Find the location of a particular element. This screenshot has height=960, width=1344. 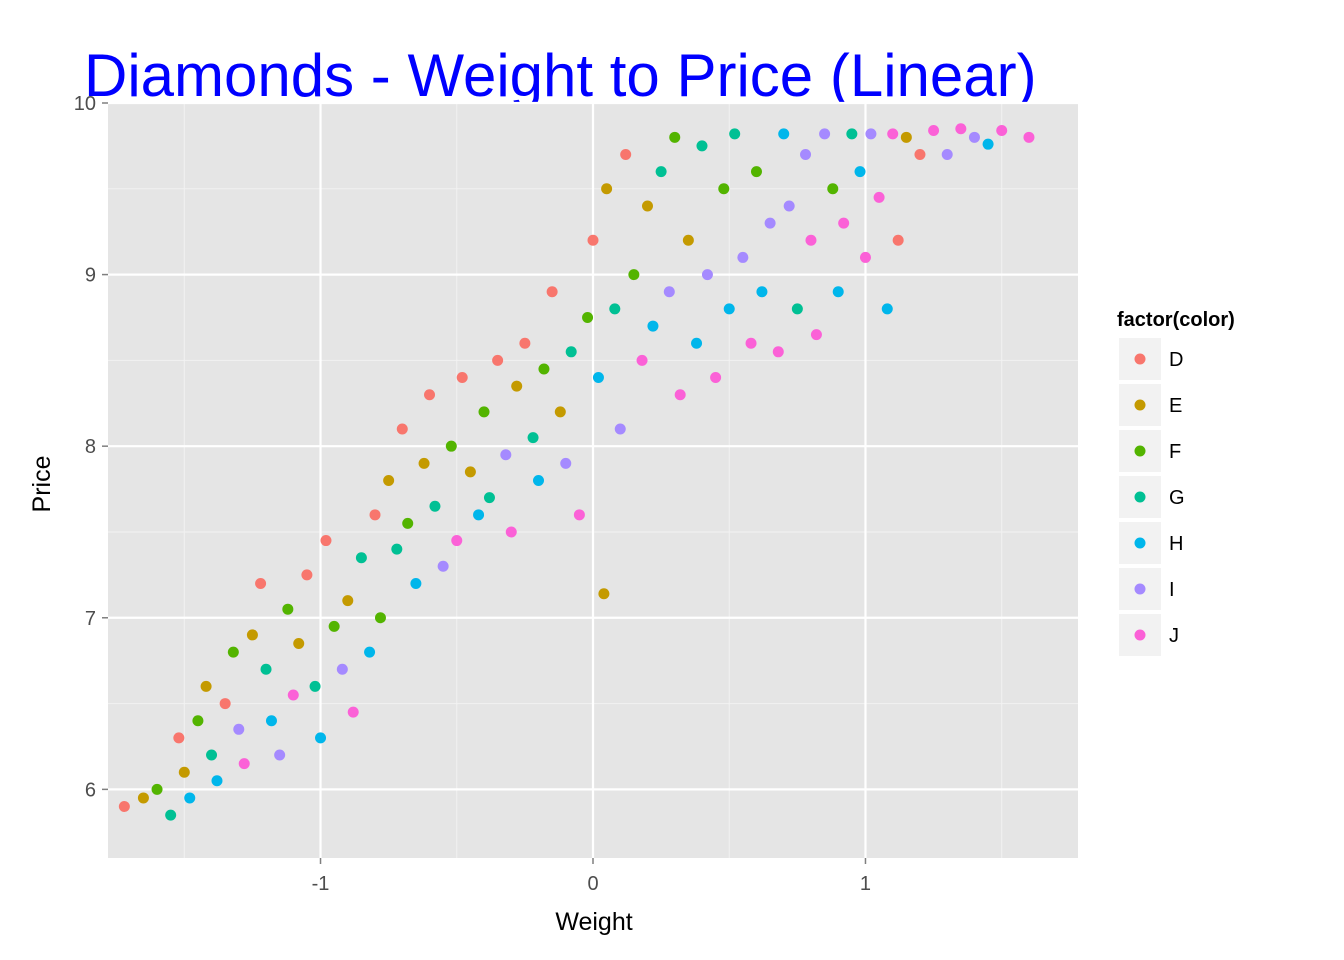

legend-label: G is located at coordinates (1177, 498).